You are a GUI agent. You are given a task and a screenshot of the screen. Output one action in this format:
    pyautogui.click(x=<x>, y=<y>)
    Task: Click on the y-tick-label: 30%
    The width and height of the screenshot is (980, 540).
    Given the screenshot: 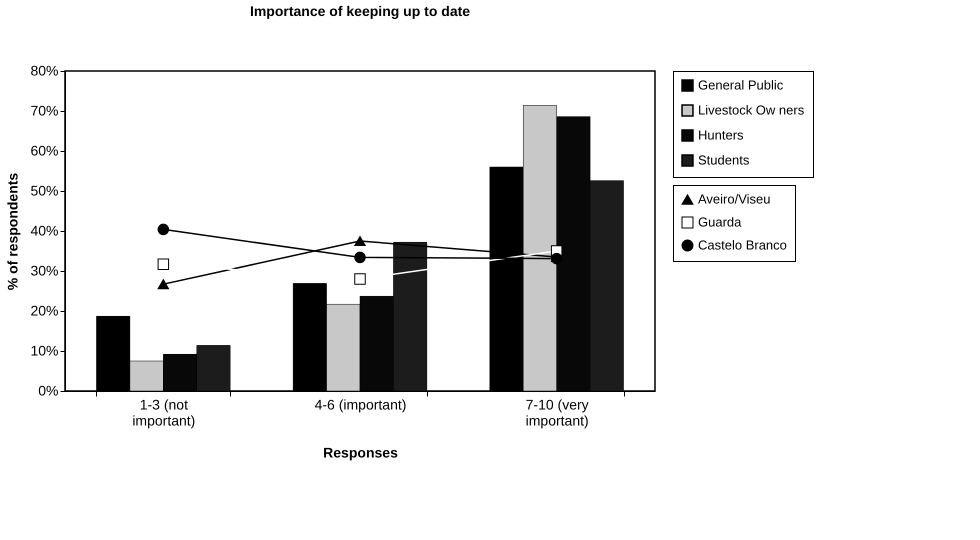 What is the action you would take?
    pyautogui.click(x=44, y=270)
    